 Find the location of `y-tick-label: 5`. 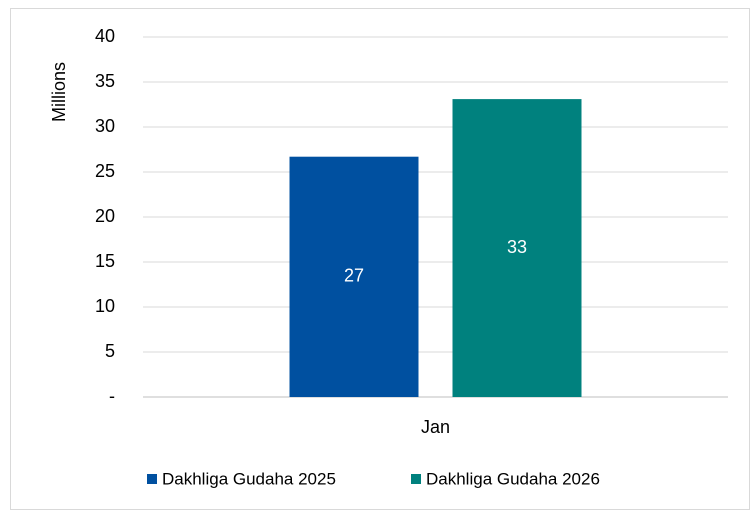

y-tick-label: 5 is located at coordinates (110, 351).